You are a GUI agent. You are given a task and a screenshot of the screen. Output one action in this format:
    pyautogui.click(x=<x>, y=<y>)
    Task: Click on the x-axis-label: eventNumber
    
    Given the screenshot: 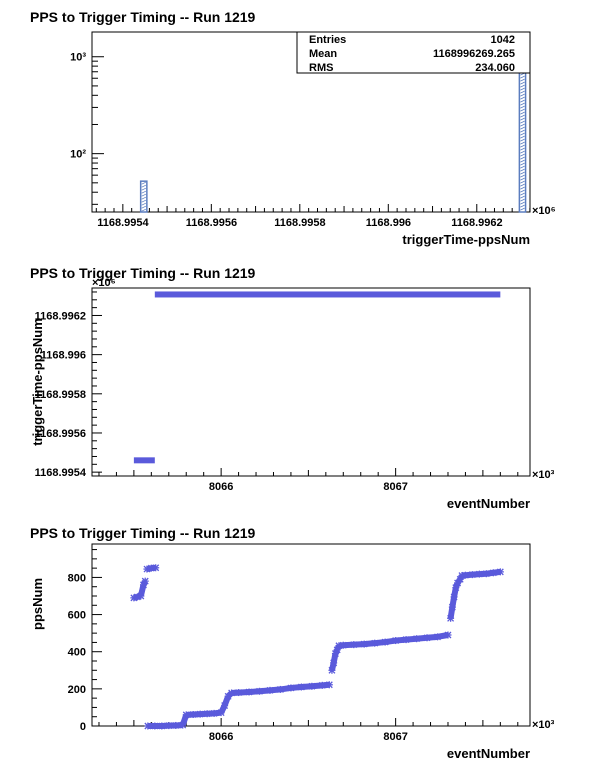 What is the action you would take?
    pyautogui.click(x=488, y=753)
    